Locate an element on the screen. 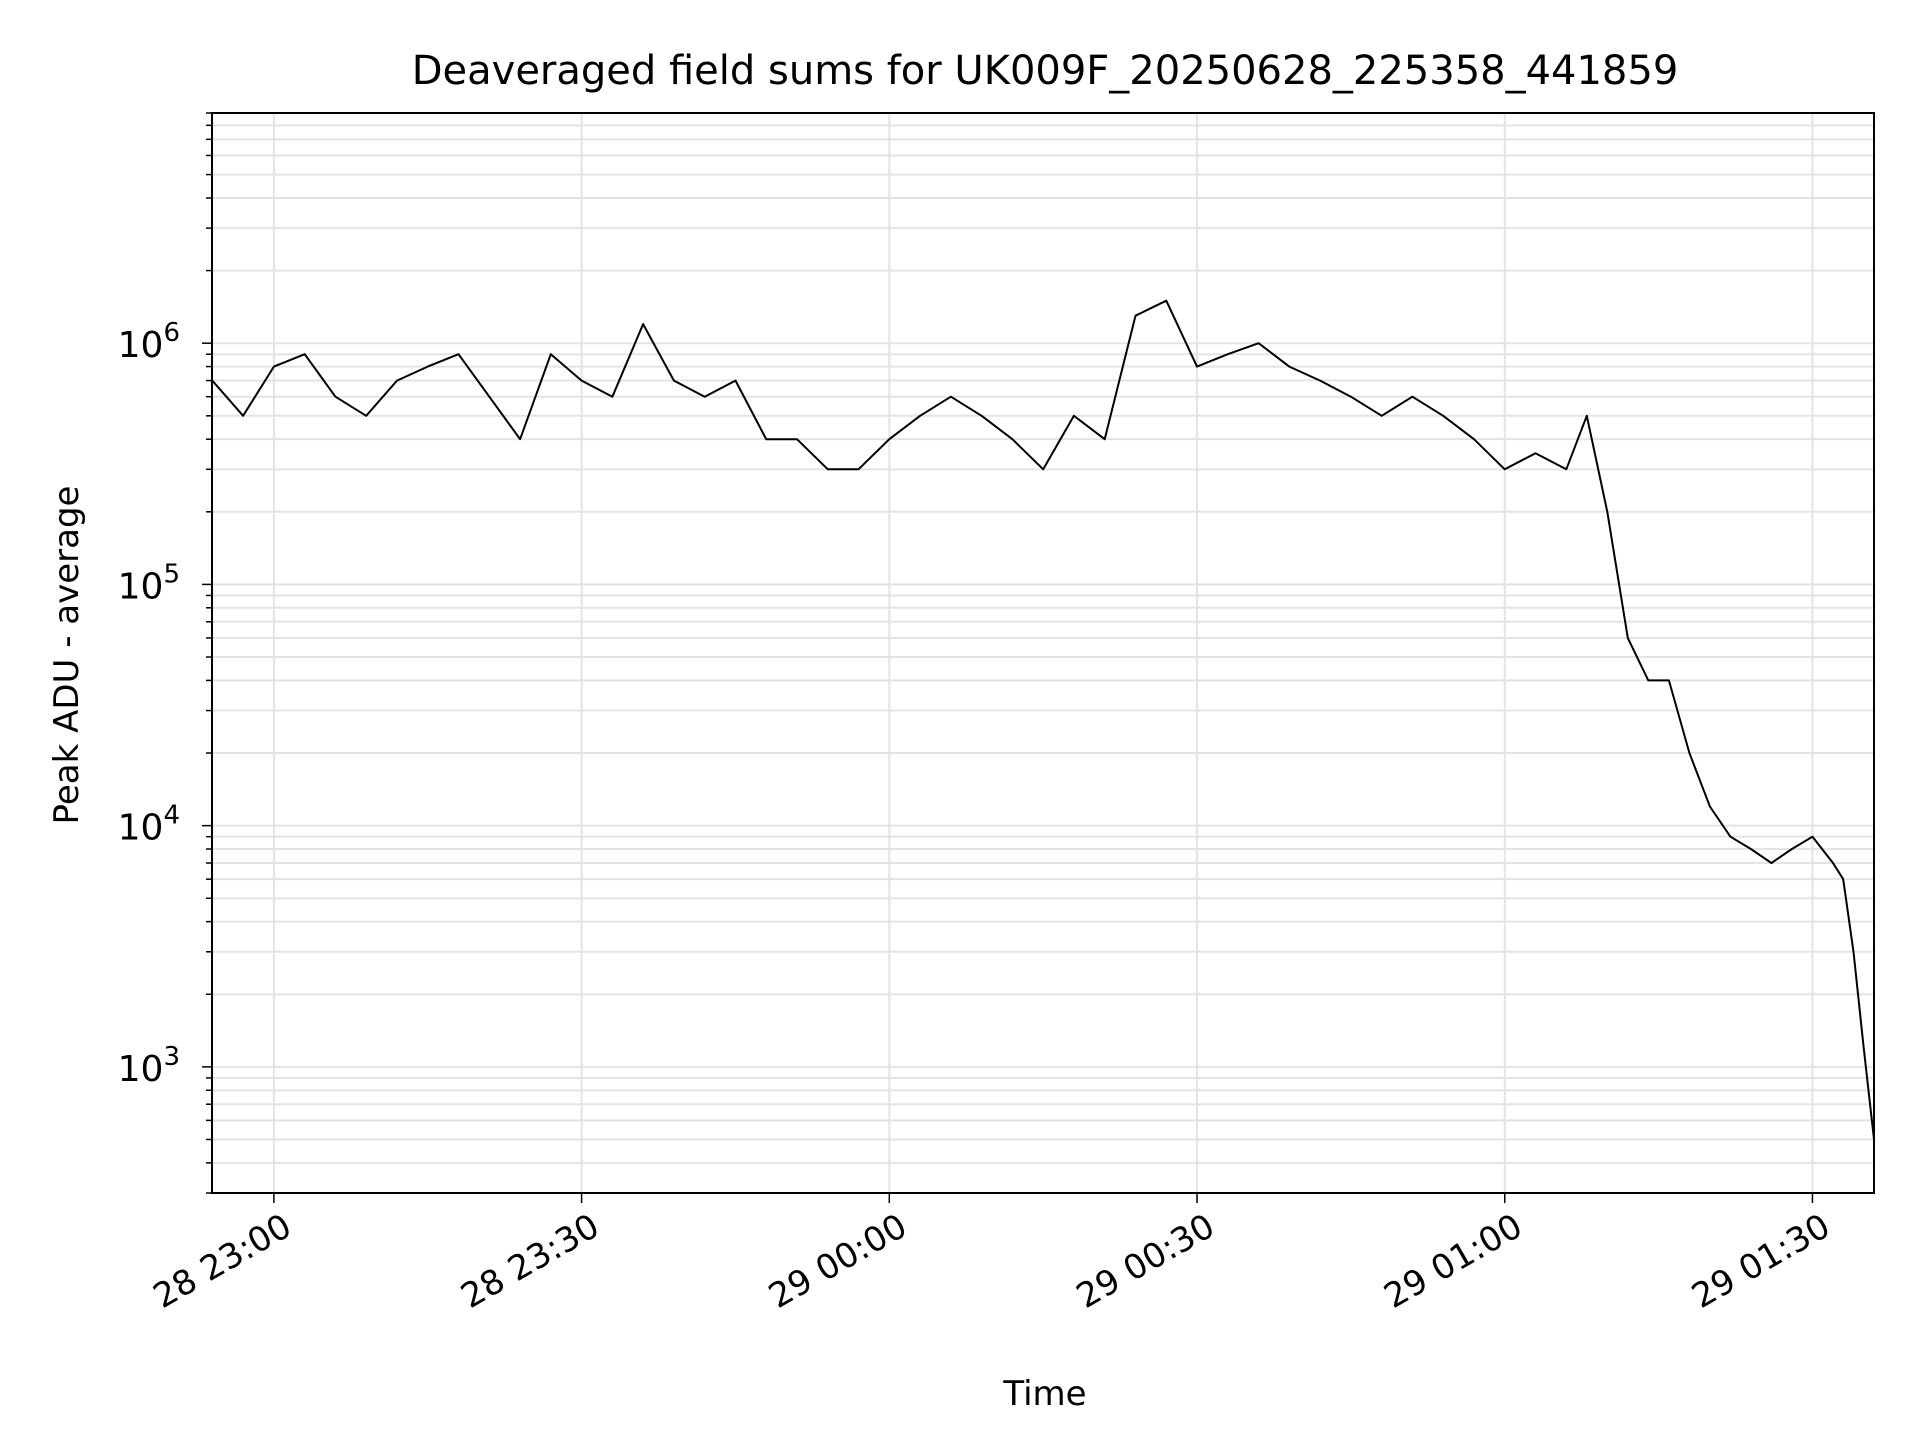 This screenshot has width=1920, height=1444. y-tick-label: 10⁴ is located at coordinates (149, 825).